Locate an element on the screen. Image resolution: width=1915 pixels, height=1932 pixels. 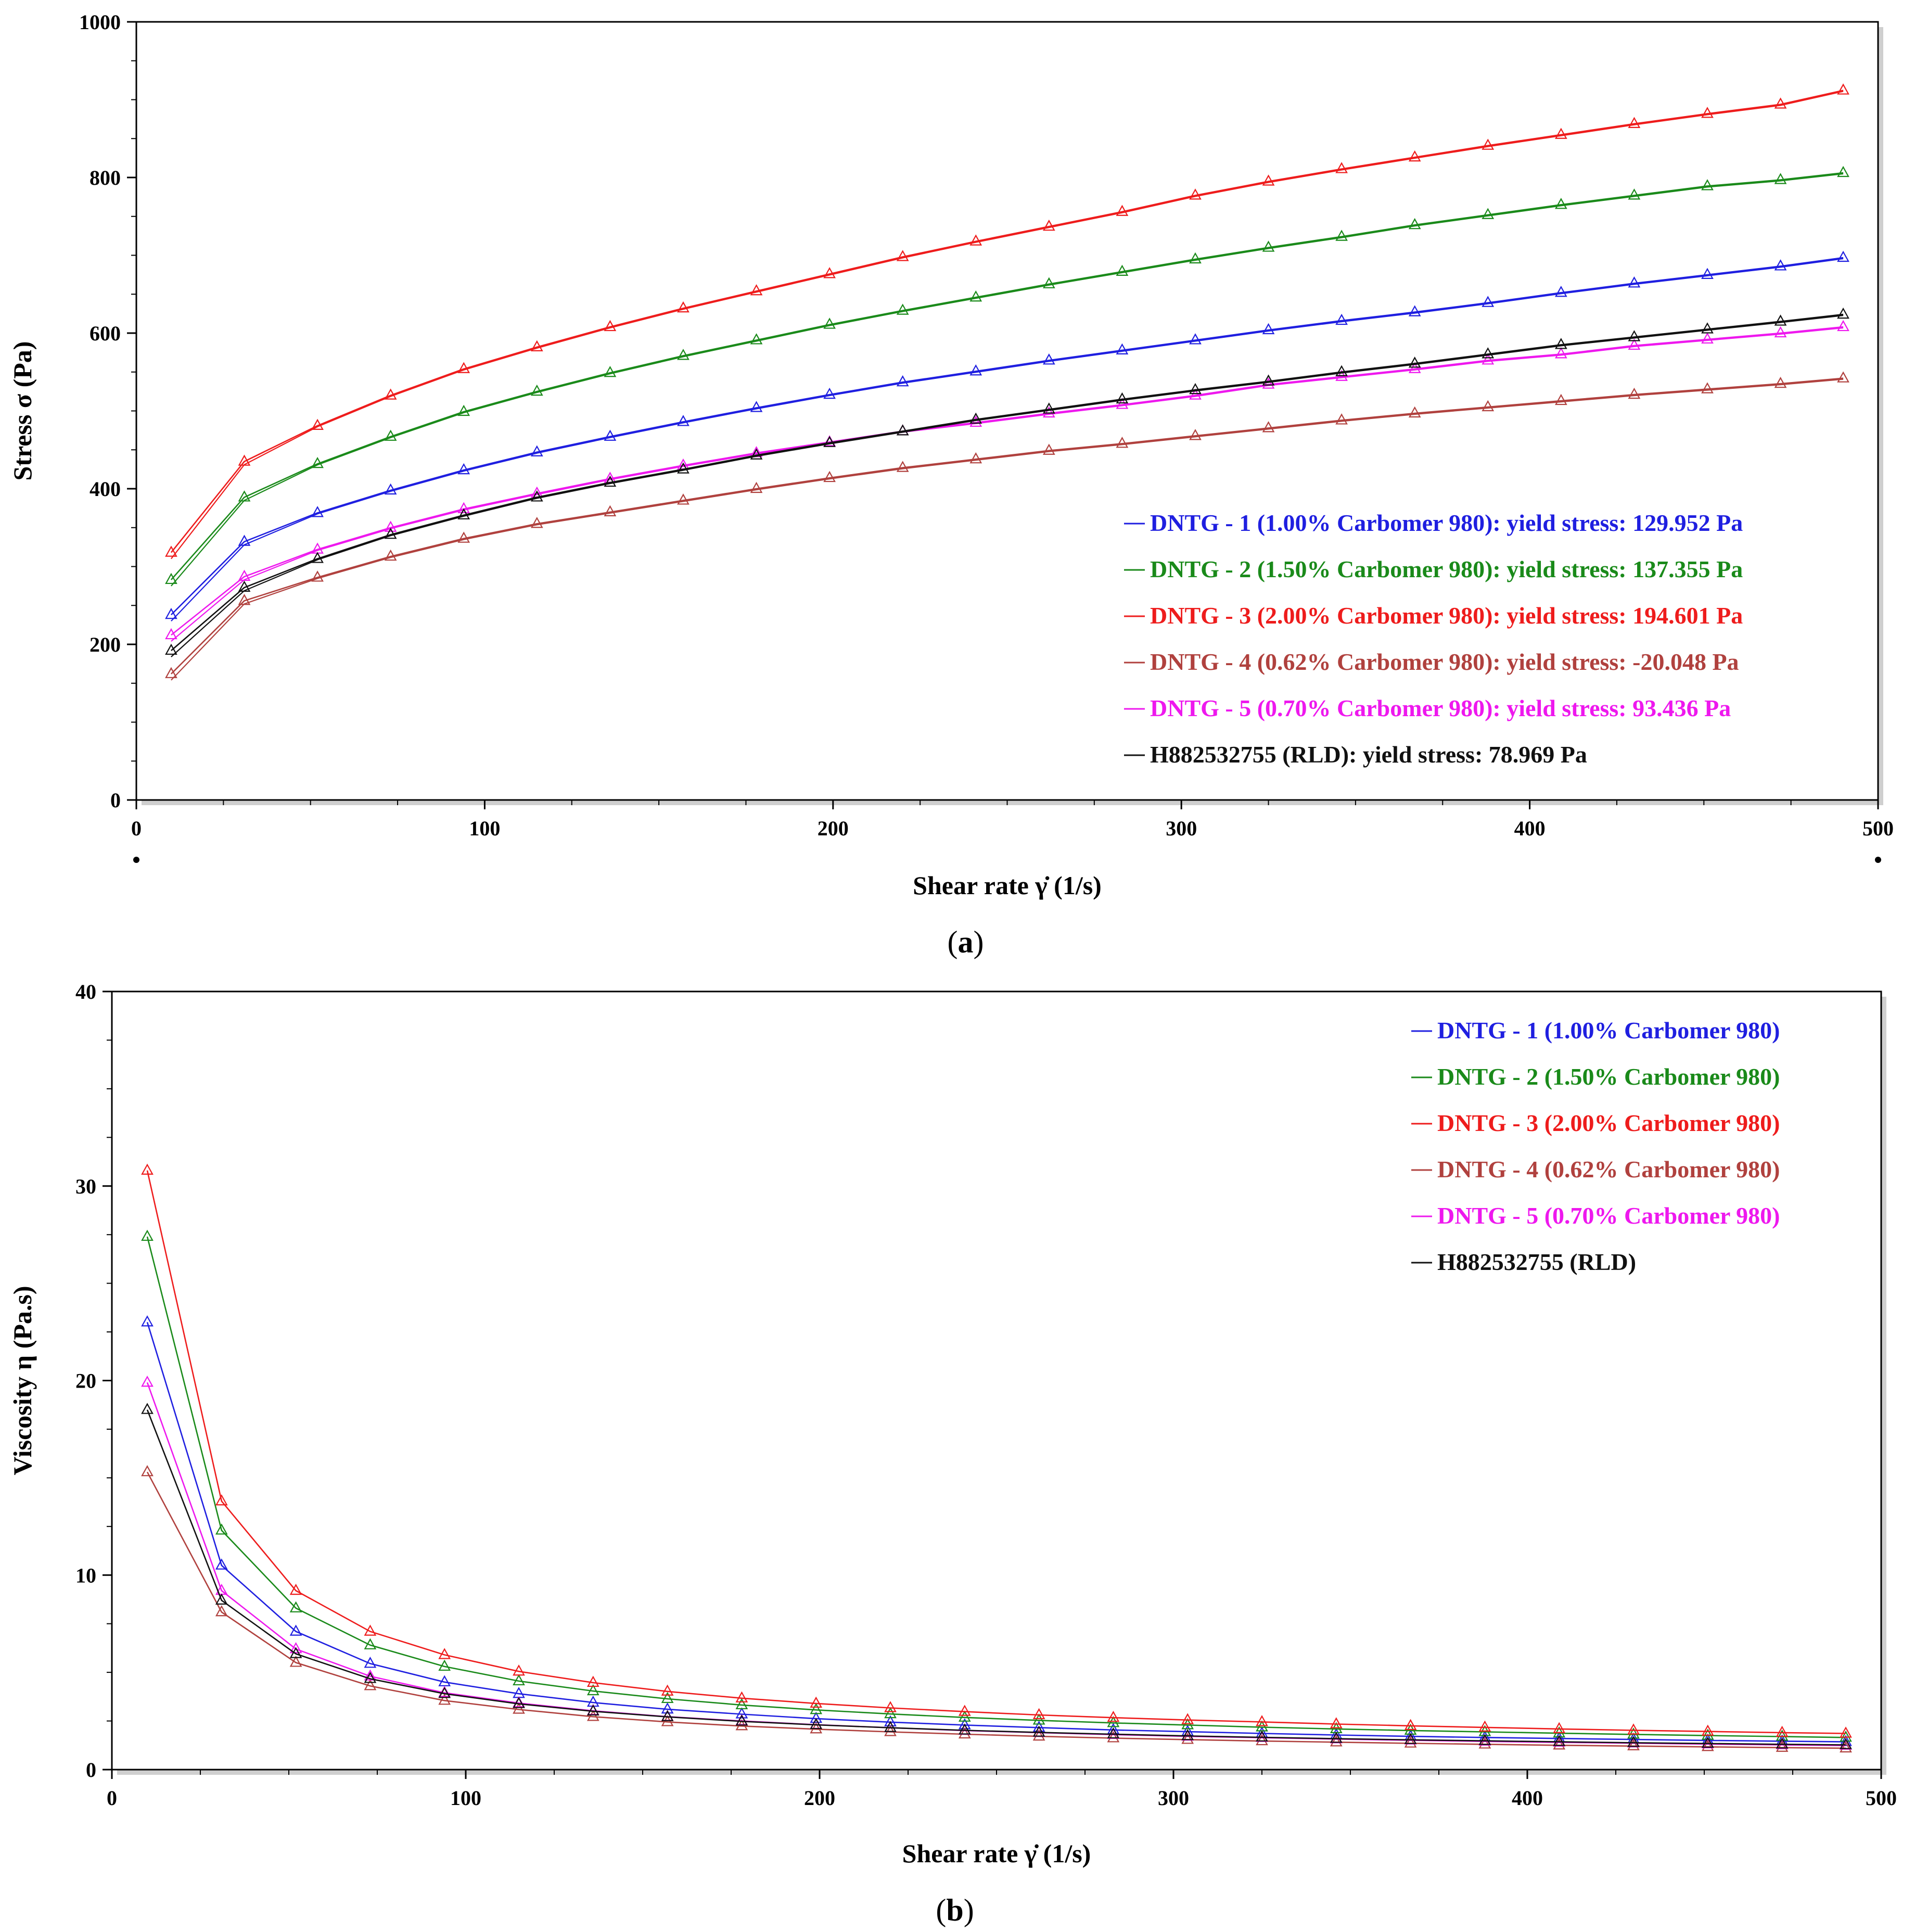
y-tick-label: 10 is located at coordinates (85, 1575).